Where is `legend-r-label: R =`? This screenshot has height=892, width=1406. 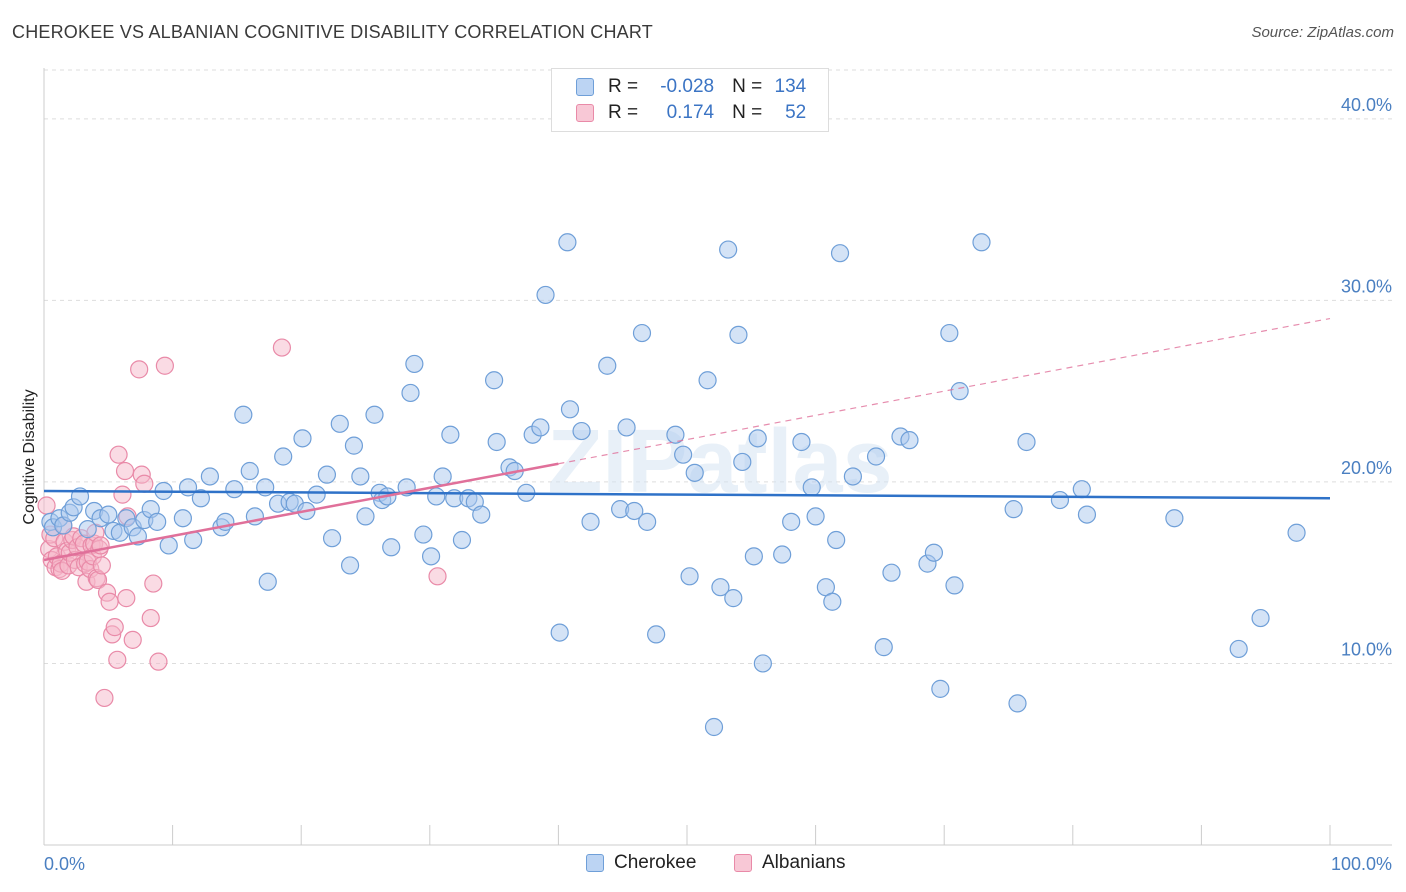 legend-r-label: R = is located at coordinates (623, 86).